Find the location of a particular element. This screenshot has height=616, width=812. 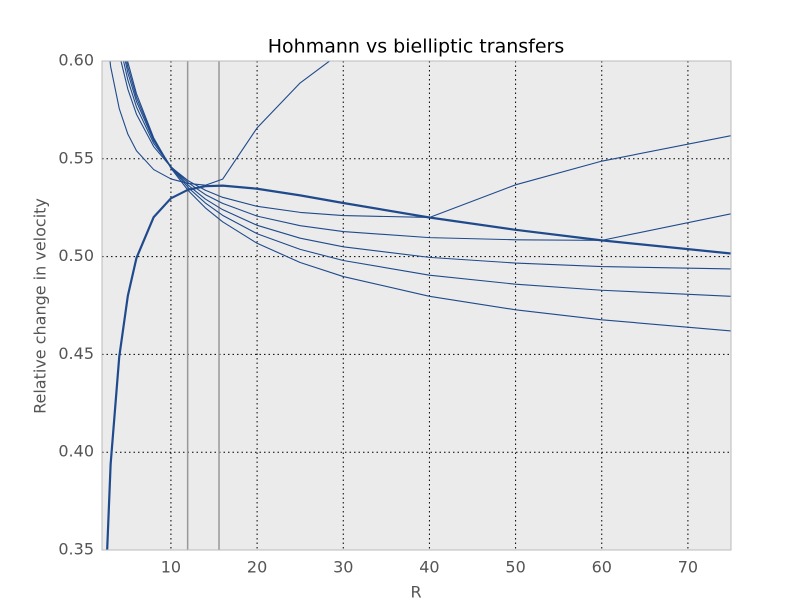

x-tick-label: 10 is located at coordinates (171, 567).